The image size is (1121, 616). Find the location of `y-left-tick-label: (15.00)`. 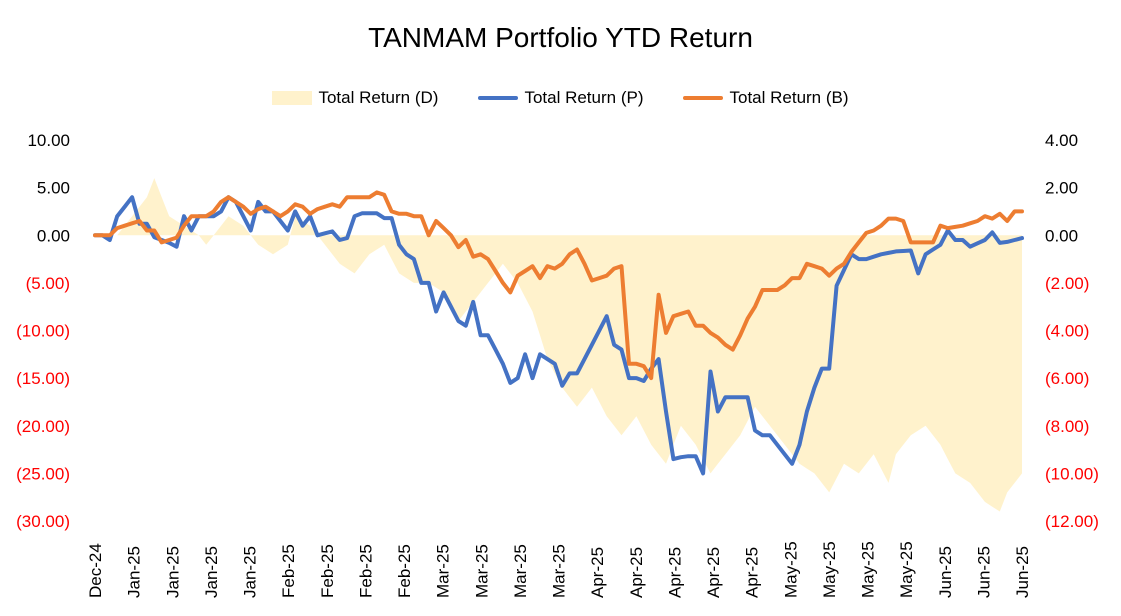

y-left-tick-label: (15.00) is located at coordinates (43, 378).